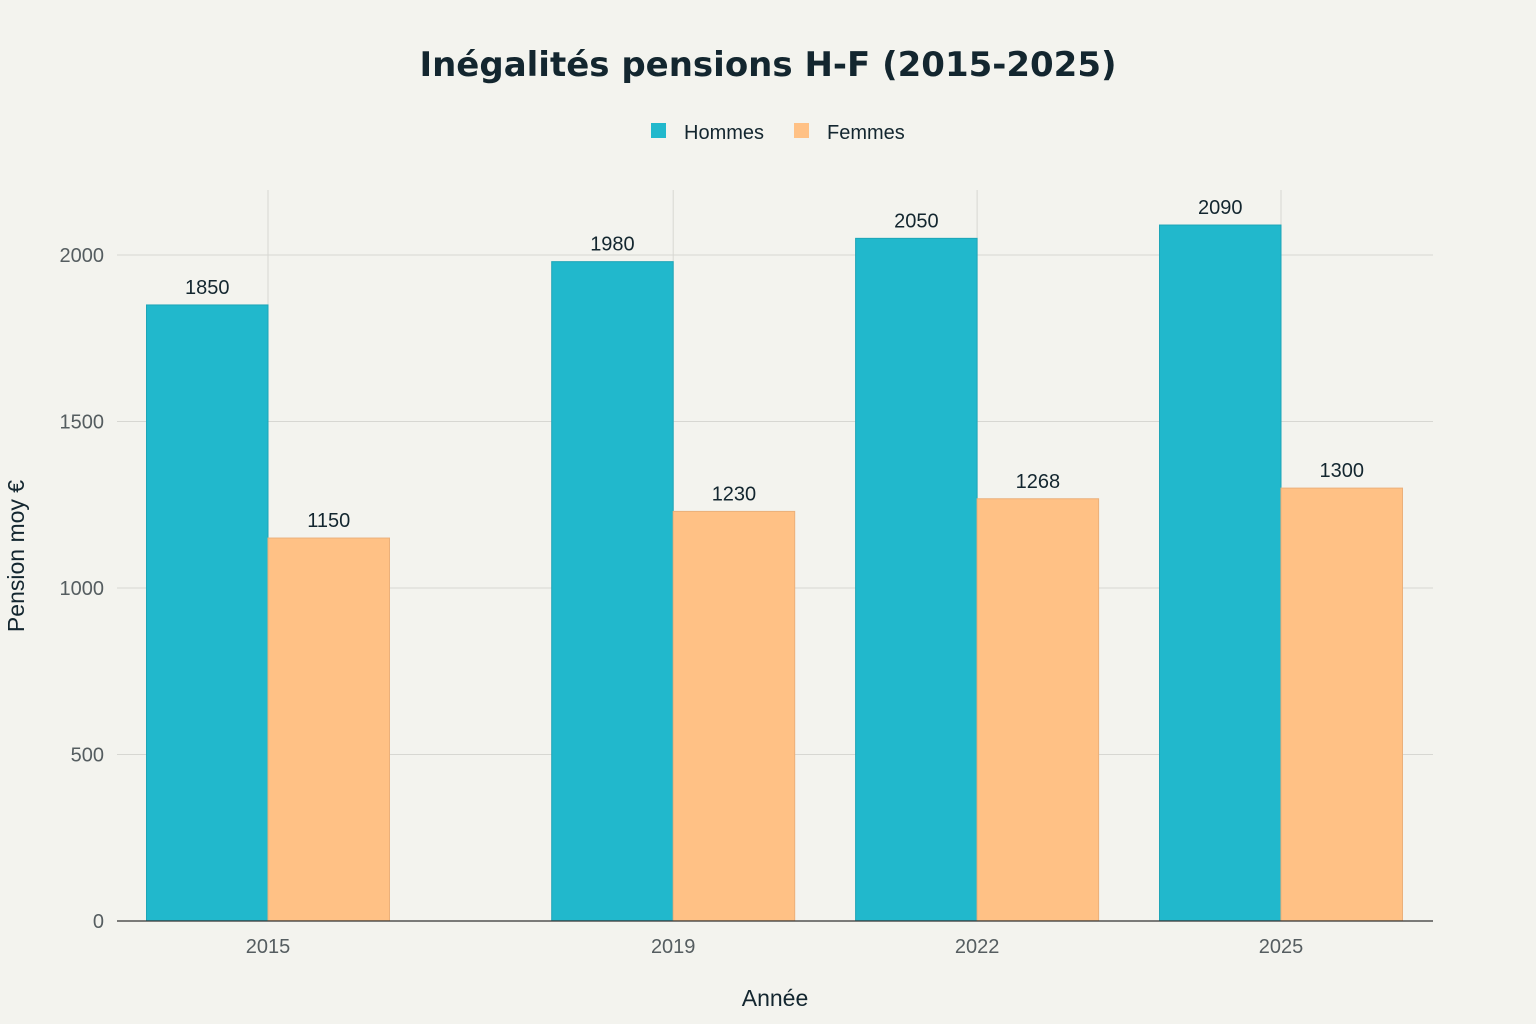 The height and width of the screenshot is (1024, 1536). What do you see at coordinates (82, 589) in the screenshot?
I see `y-tick-label-1000: 1000` at bounding box center [82, 589].